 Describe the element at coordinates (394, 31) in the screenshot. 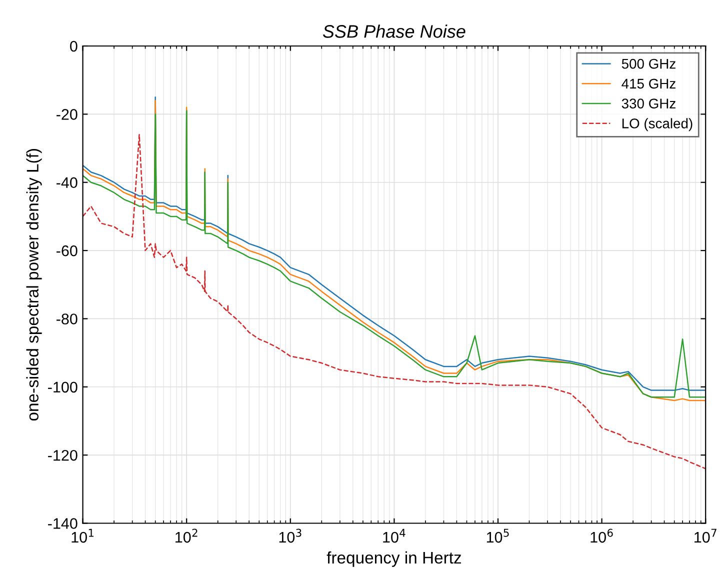

I see `chart-title: SSB Phase Noise` at that location.